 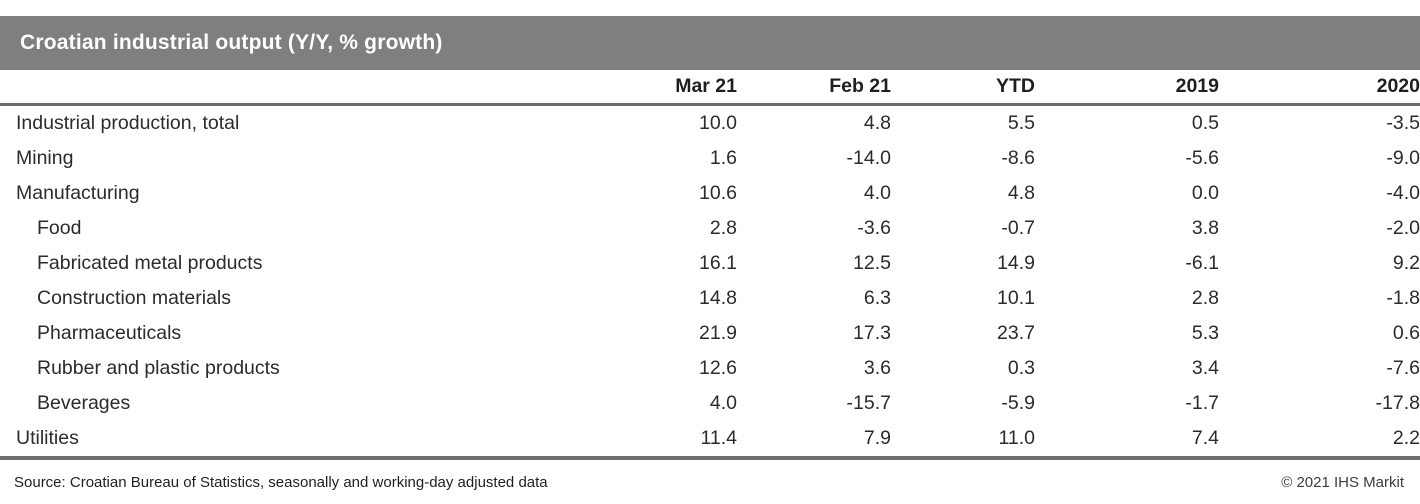 I want to click on copyright-note: © 2021 IHS Markit, so click(x=1342, y=482).